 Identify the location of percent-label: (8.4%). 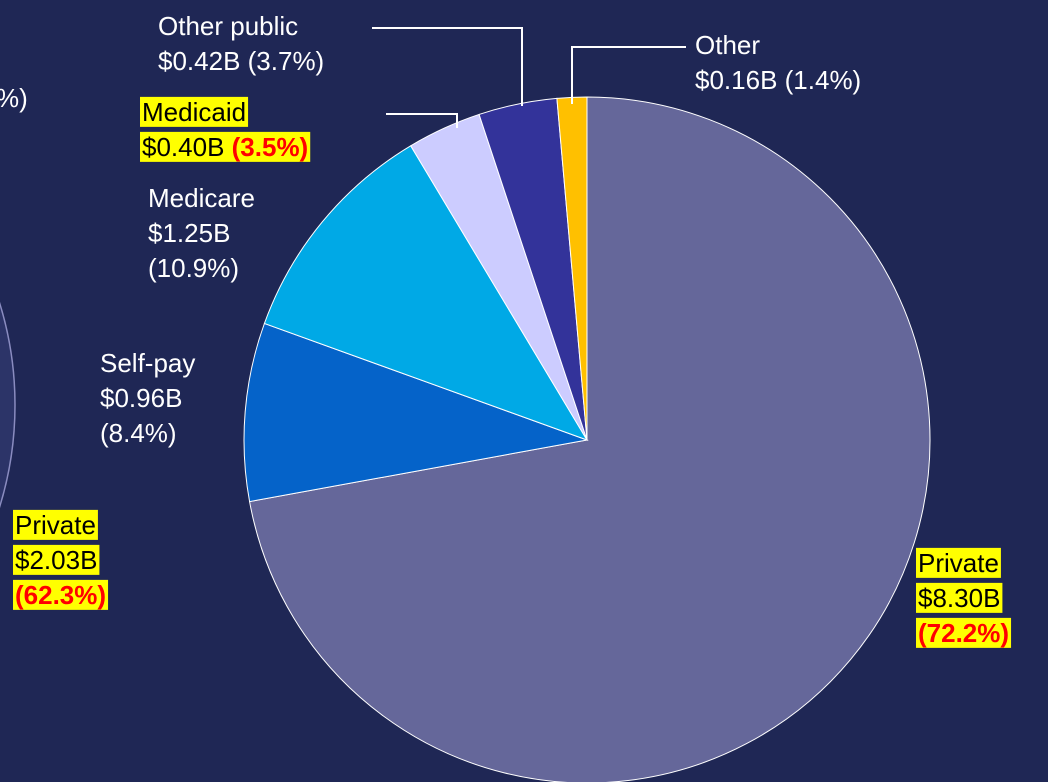
(138, 433).